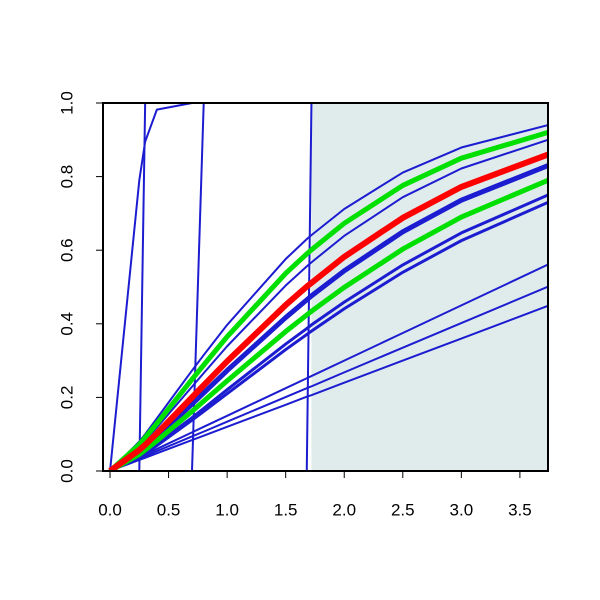  I want to click on y-tick-label: 0.0, so click(66, 471).